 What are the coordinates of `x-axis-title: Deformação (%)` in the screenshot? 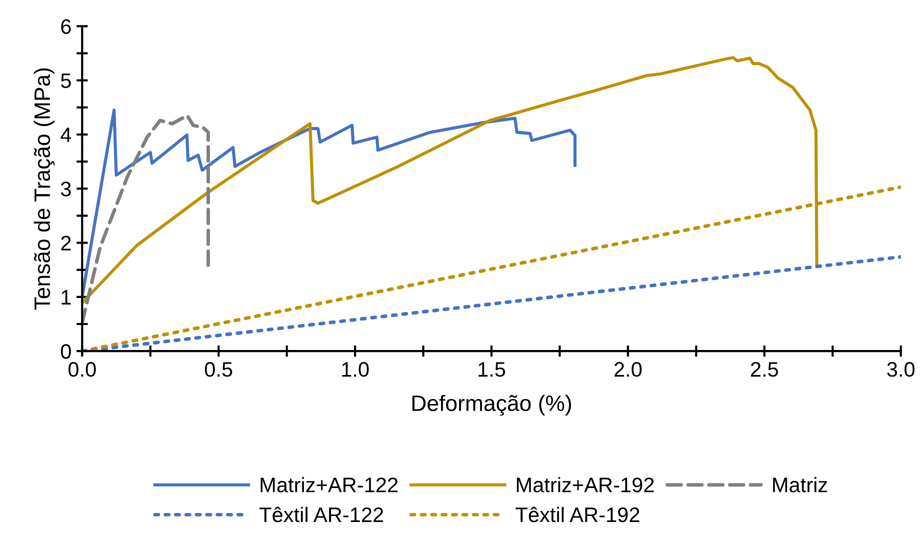 It's located at (492, 405).